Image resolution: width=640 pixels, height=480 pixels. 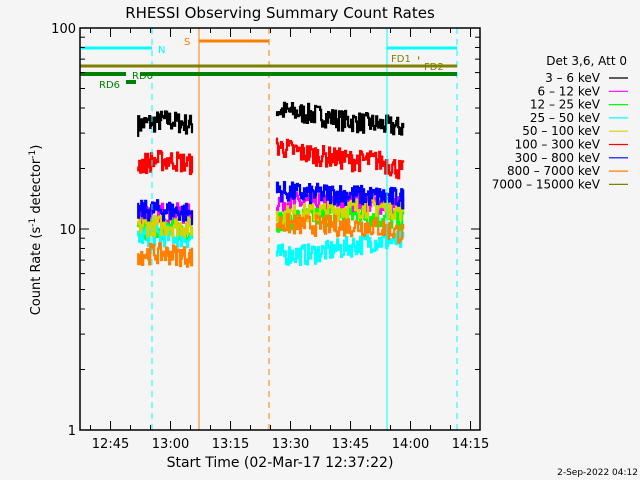 I want to click on legend-label: 6 – 12 keV, so click(x=569, y=91).